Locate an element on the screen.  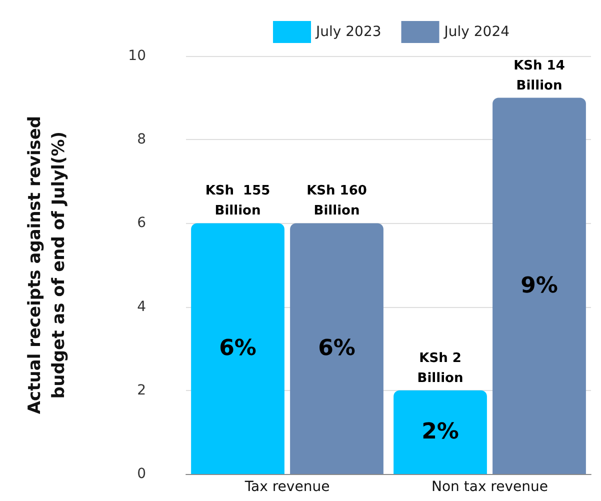
y-tick-label: 4 is located at coordinates (141, 306).